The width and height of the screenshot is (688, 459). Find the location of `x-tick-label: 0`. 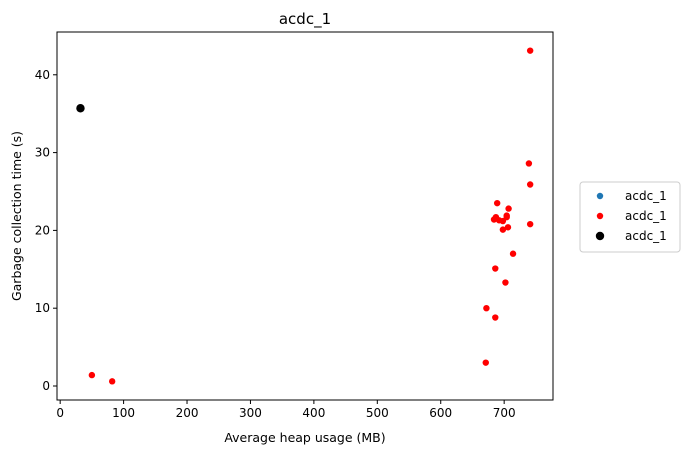

x-tick-label: 0 is located at coordinates (60, 413).